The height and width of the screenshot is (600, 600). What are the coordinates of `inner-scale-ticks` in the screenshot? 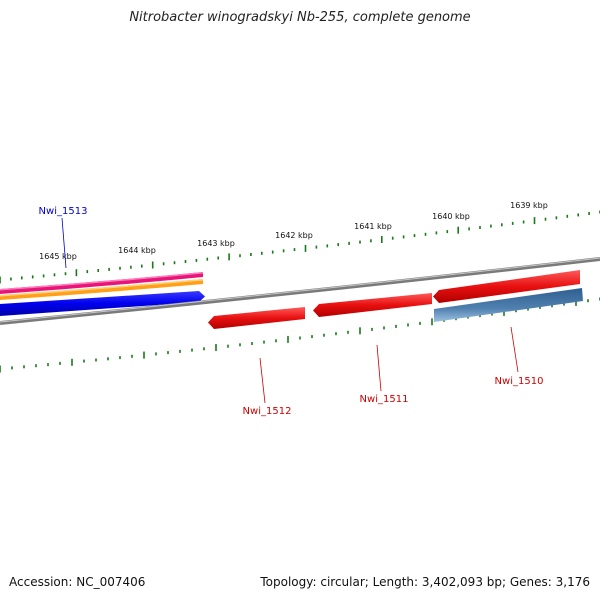 It's located at (300, 335).